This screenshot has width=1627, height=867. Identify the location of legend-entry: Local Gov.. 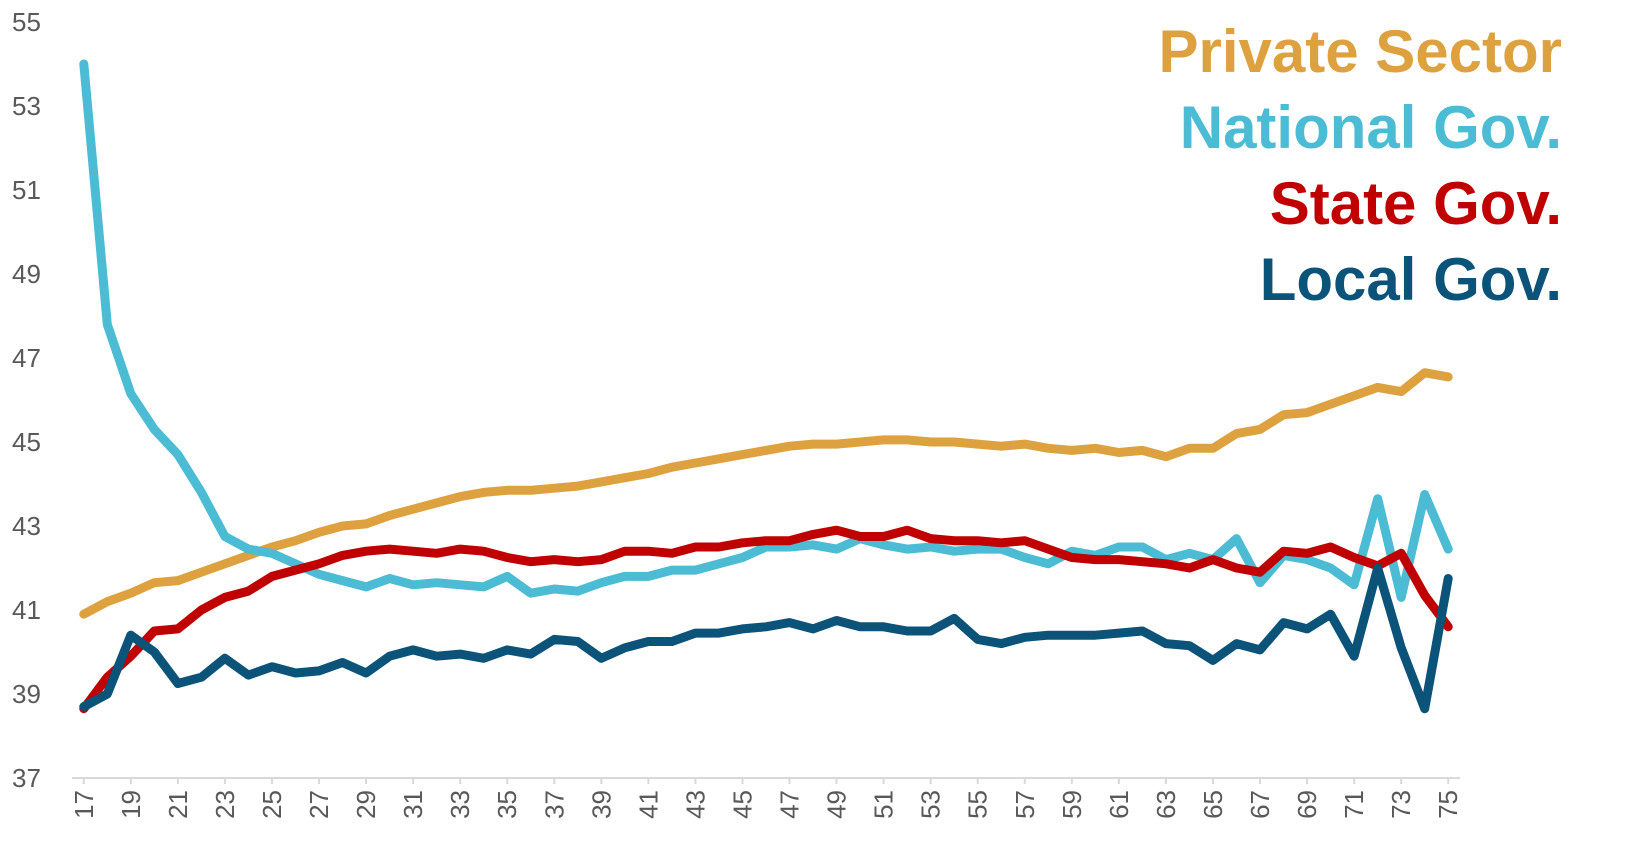
(1411, 279).